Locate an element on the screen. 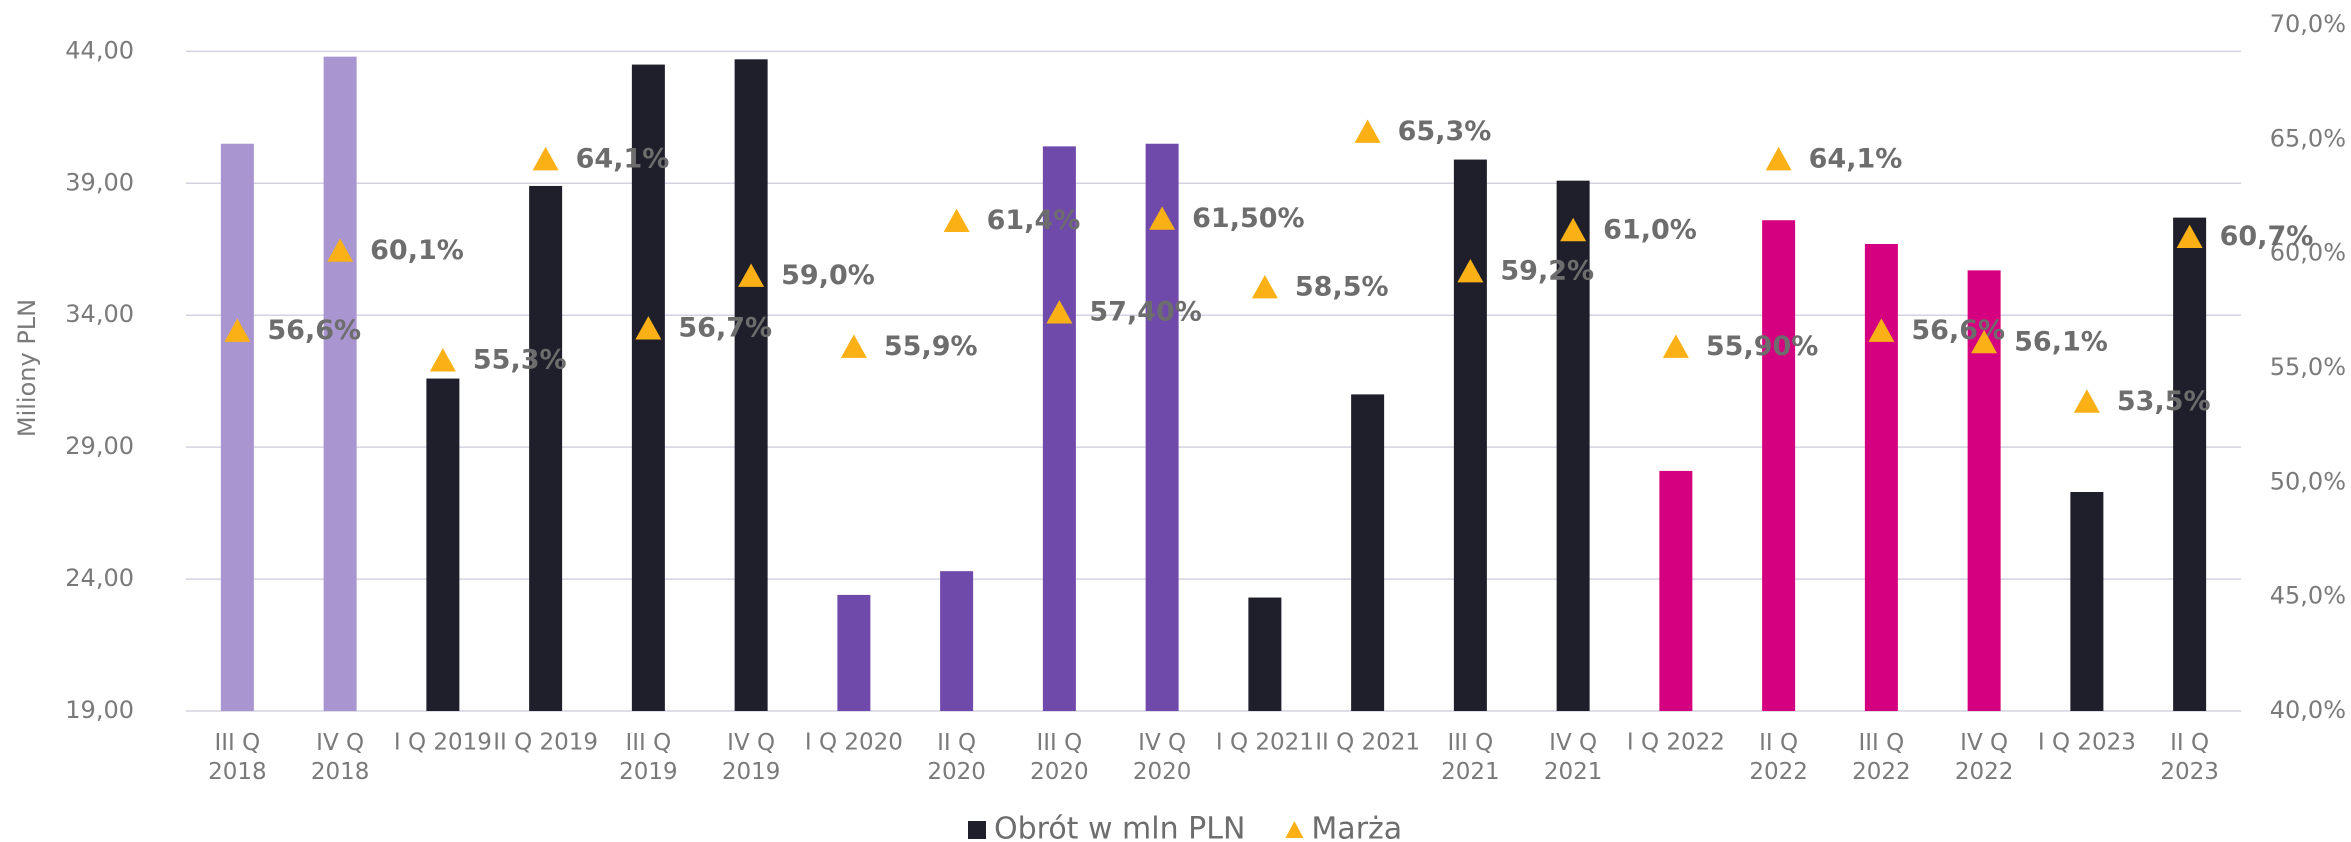  data-label: 56,7% is located at coordinates (725, 328).